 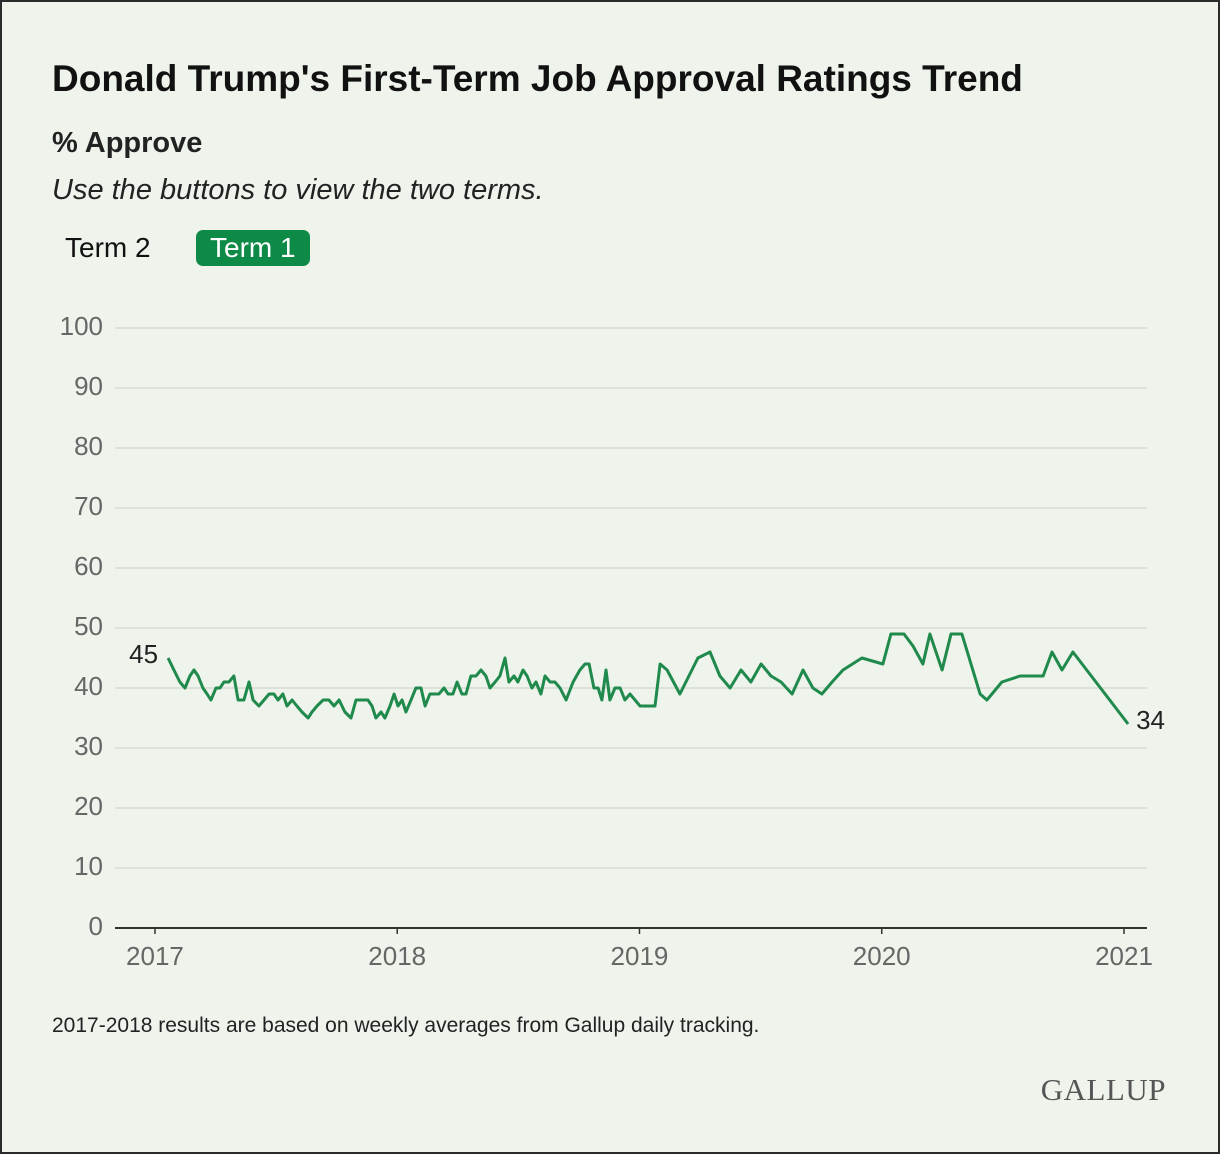 I want to click on data-label: 34, so click(x=1150, y=720).